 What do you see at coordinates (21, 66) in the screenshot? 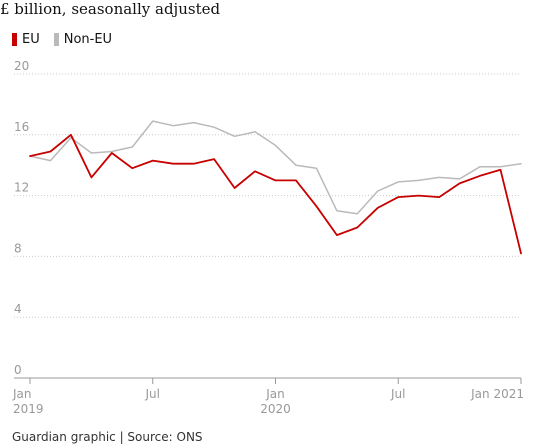
I see `y-tick-label: 20` at bounding box center [21, 66].